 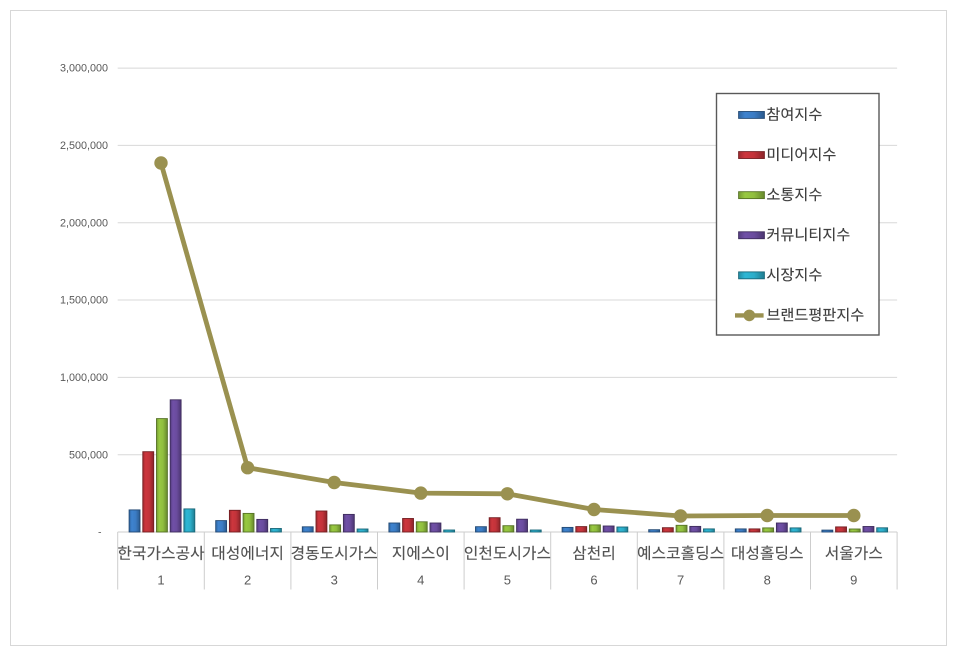 What do you see at coordinates (507, 580) in the screenshot?
I see `svg-text: 5` at bounding box center [507, 580].